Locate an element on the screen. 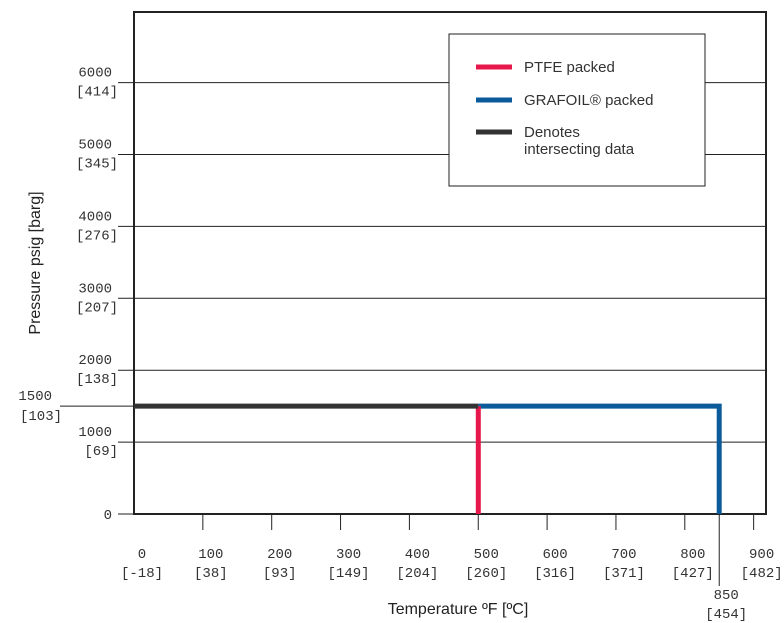  x-tick-label: 100 is located at coordinates (210, 555).